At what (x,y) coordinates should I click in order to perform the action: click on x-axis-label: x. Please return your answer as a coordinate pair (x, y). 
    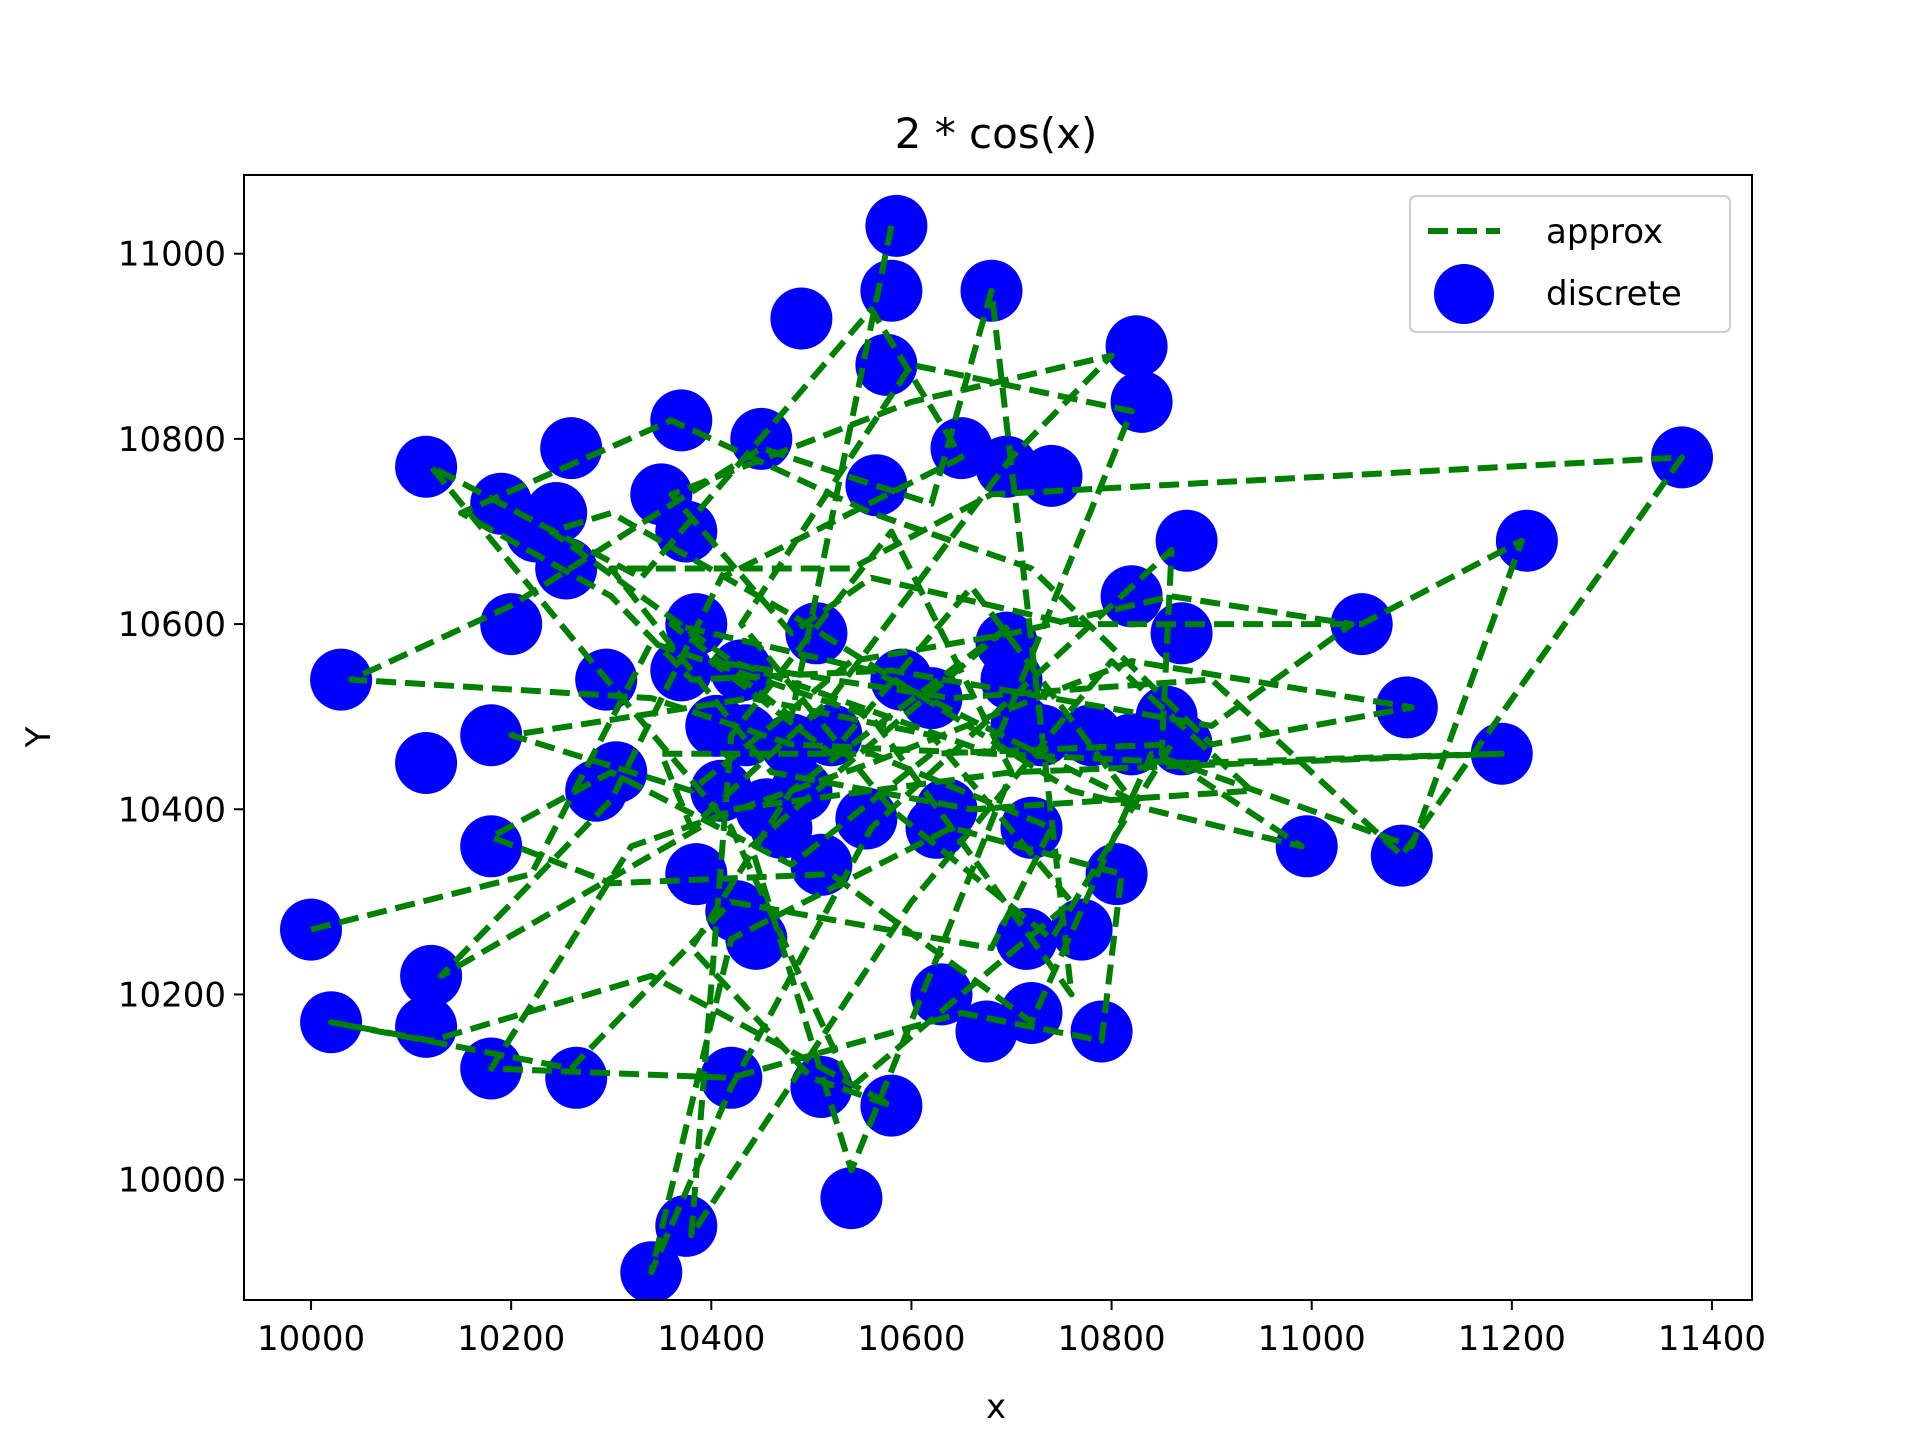
    Looking at the image, I should click on (996, 1407).